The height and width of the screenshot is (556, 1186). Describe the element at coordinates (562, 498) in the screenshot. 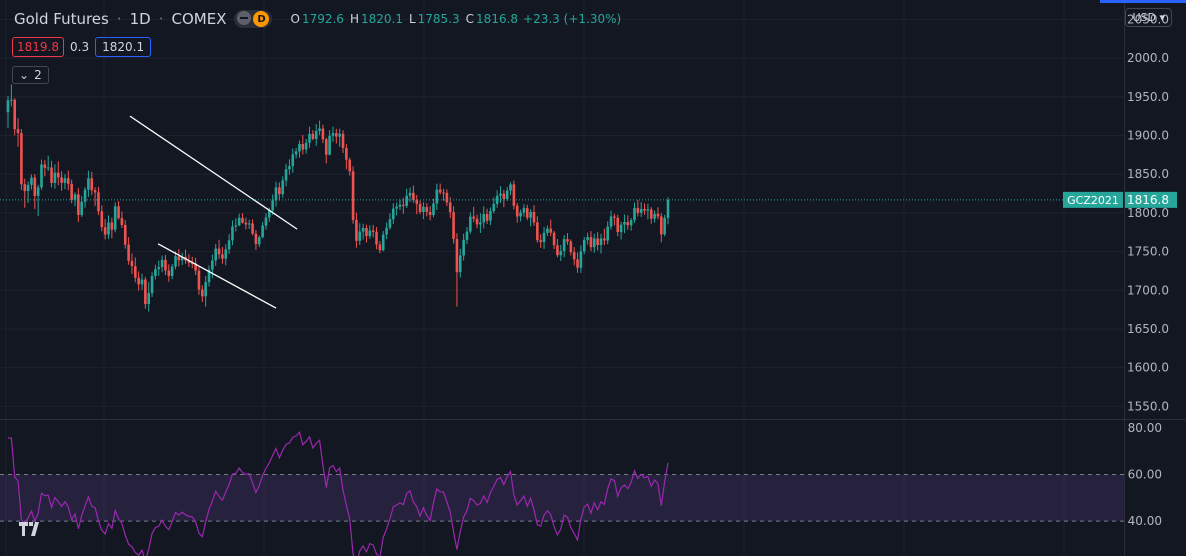

I see `rsi-band` at that location.